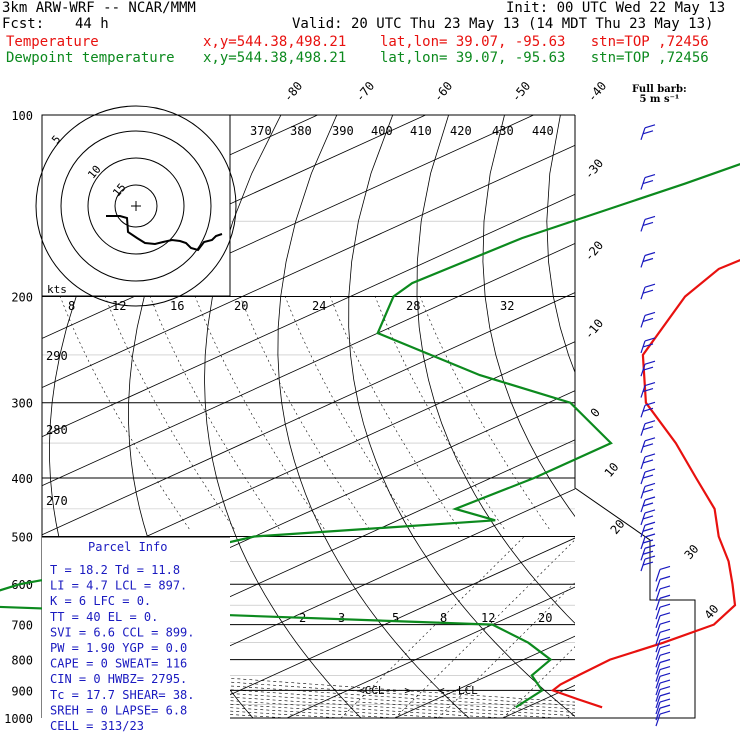 The height and width of the screenshot is (740, 740). What do you see at coordinates (341, 618) in the screenshot?
I see `mixing-ratio-label: 3` at bounding box center [341, 618].